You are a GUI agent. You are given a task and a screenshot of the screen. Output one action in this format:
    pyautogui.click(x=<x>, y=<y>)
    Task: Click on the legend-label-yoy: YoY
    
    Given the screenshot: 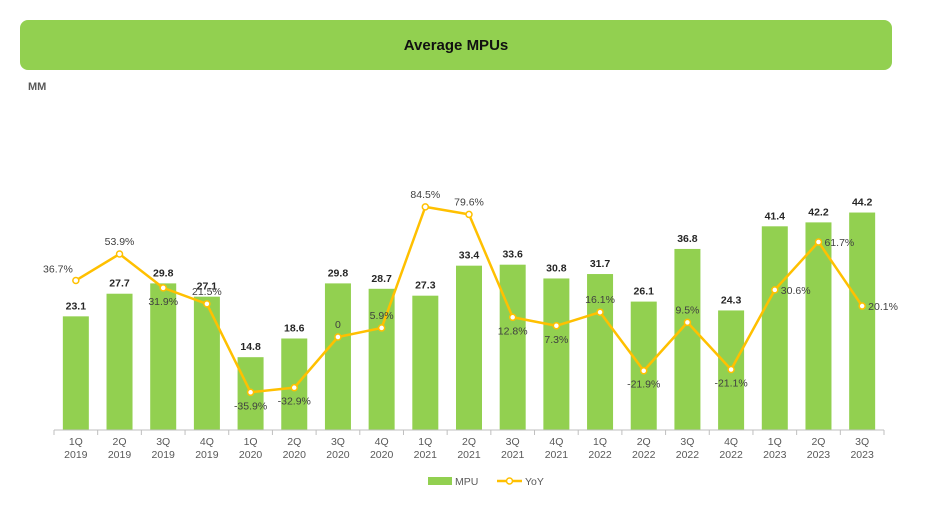 What is the action you would take?
    pyautogui.click(x=534, y=482)
    